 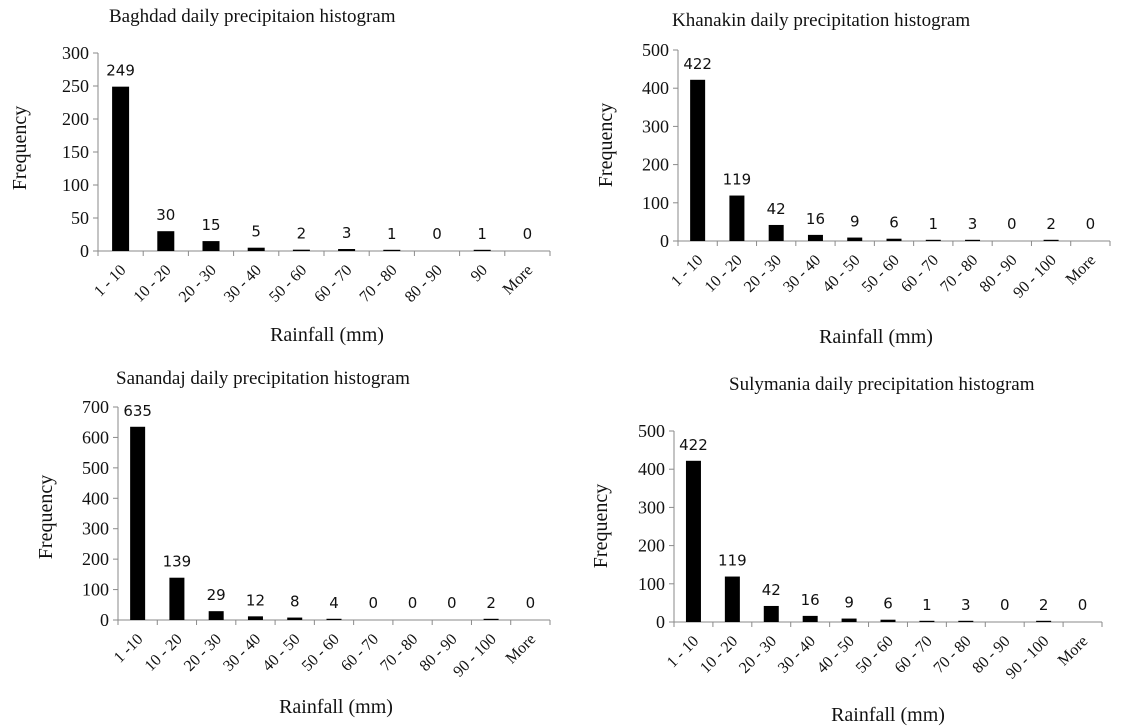 What do you see at coordinates (693, 445) in the screenshot?
I see `data-label: 422` at bounding box center [693, 445].